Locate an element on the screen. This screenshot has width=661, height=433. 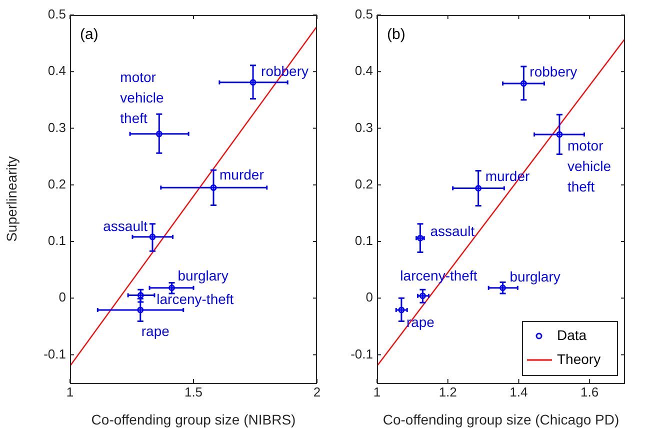
annotation: rape is located at coordinates (155, 330).